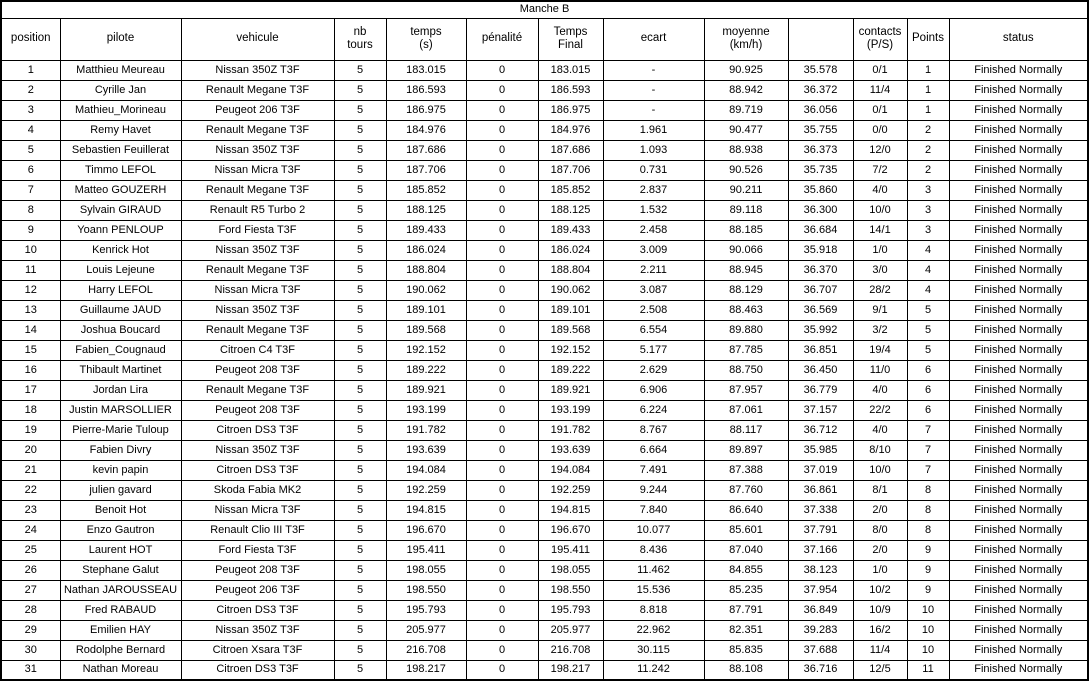 This screenshot has width=1089, height=681. What do you see at coordinates (746, 490) in the screenshot?
I see `cell-moyenne: 87.760` at bounding box center [746, 490].